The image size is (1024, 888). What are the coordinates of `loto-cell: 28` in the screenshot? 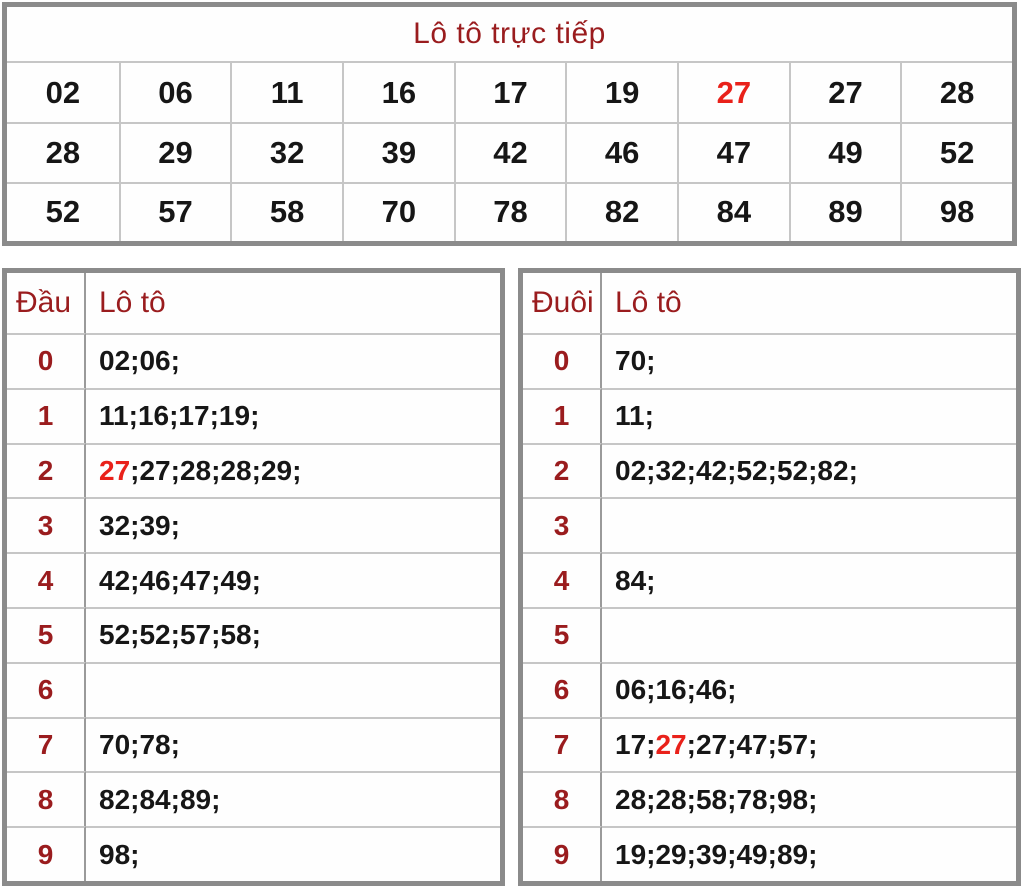 It's located at (63, 151).